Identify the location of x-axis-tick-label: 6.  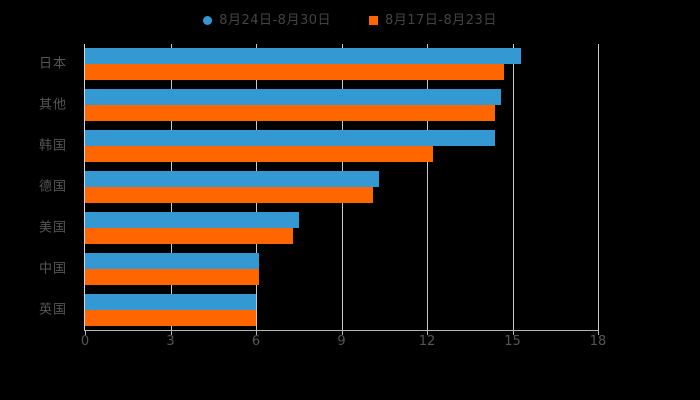
(256, 341).